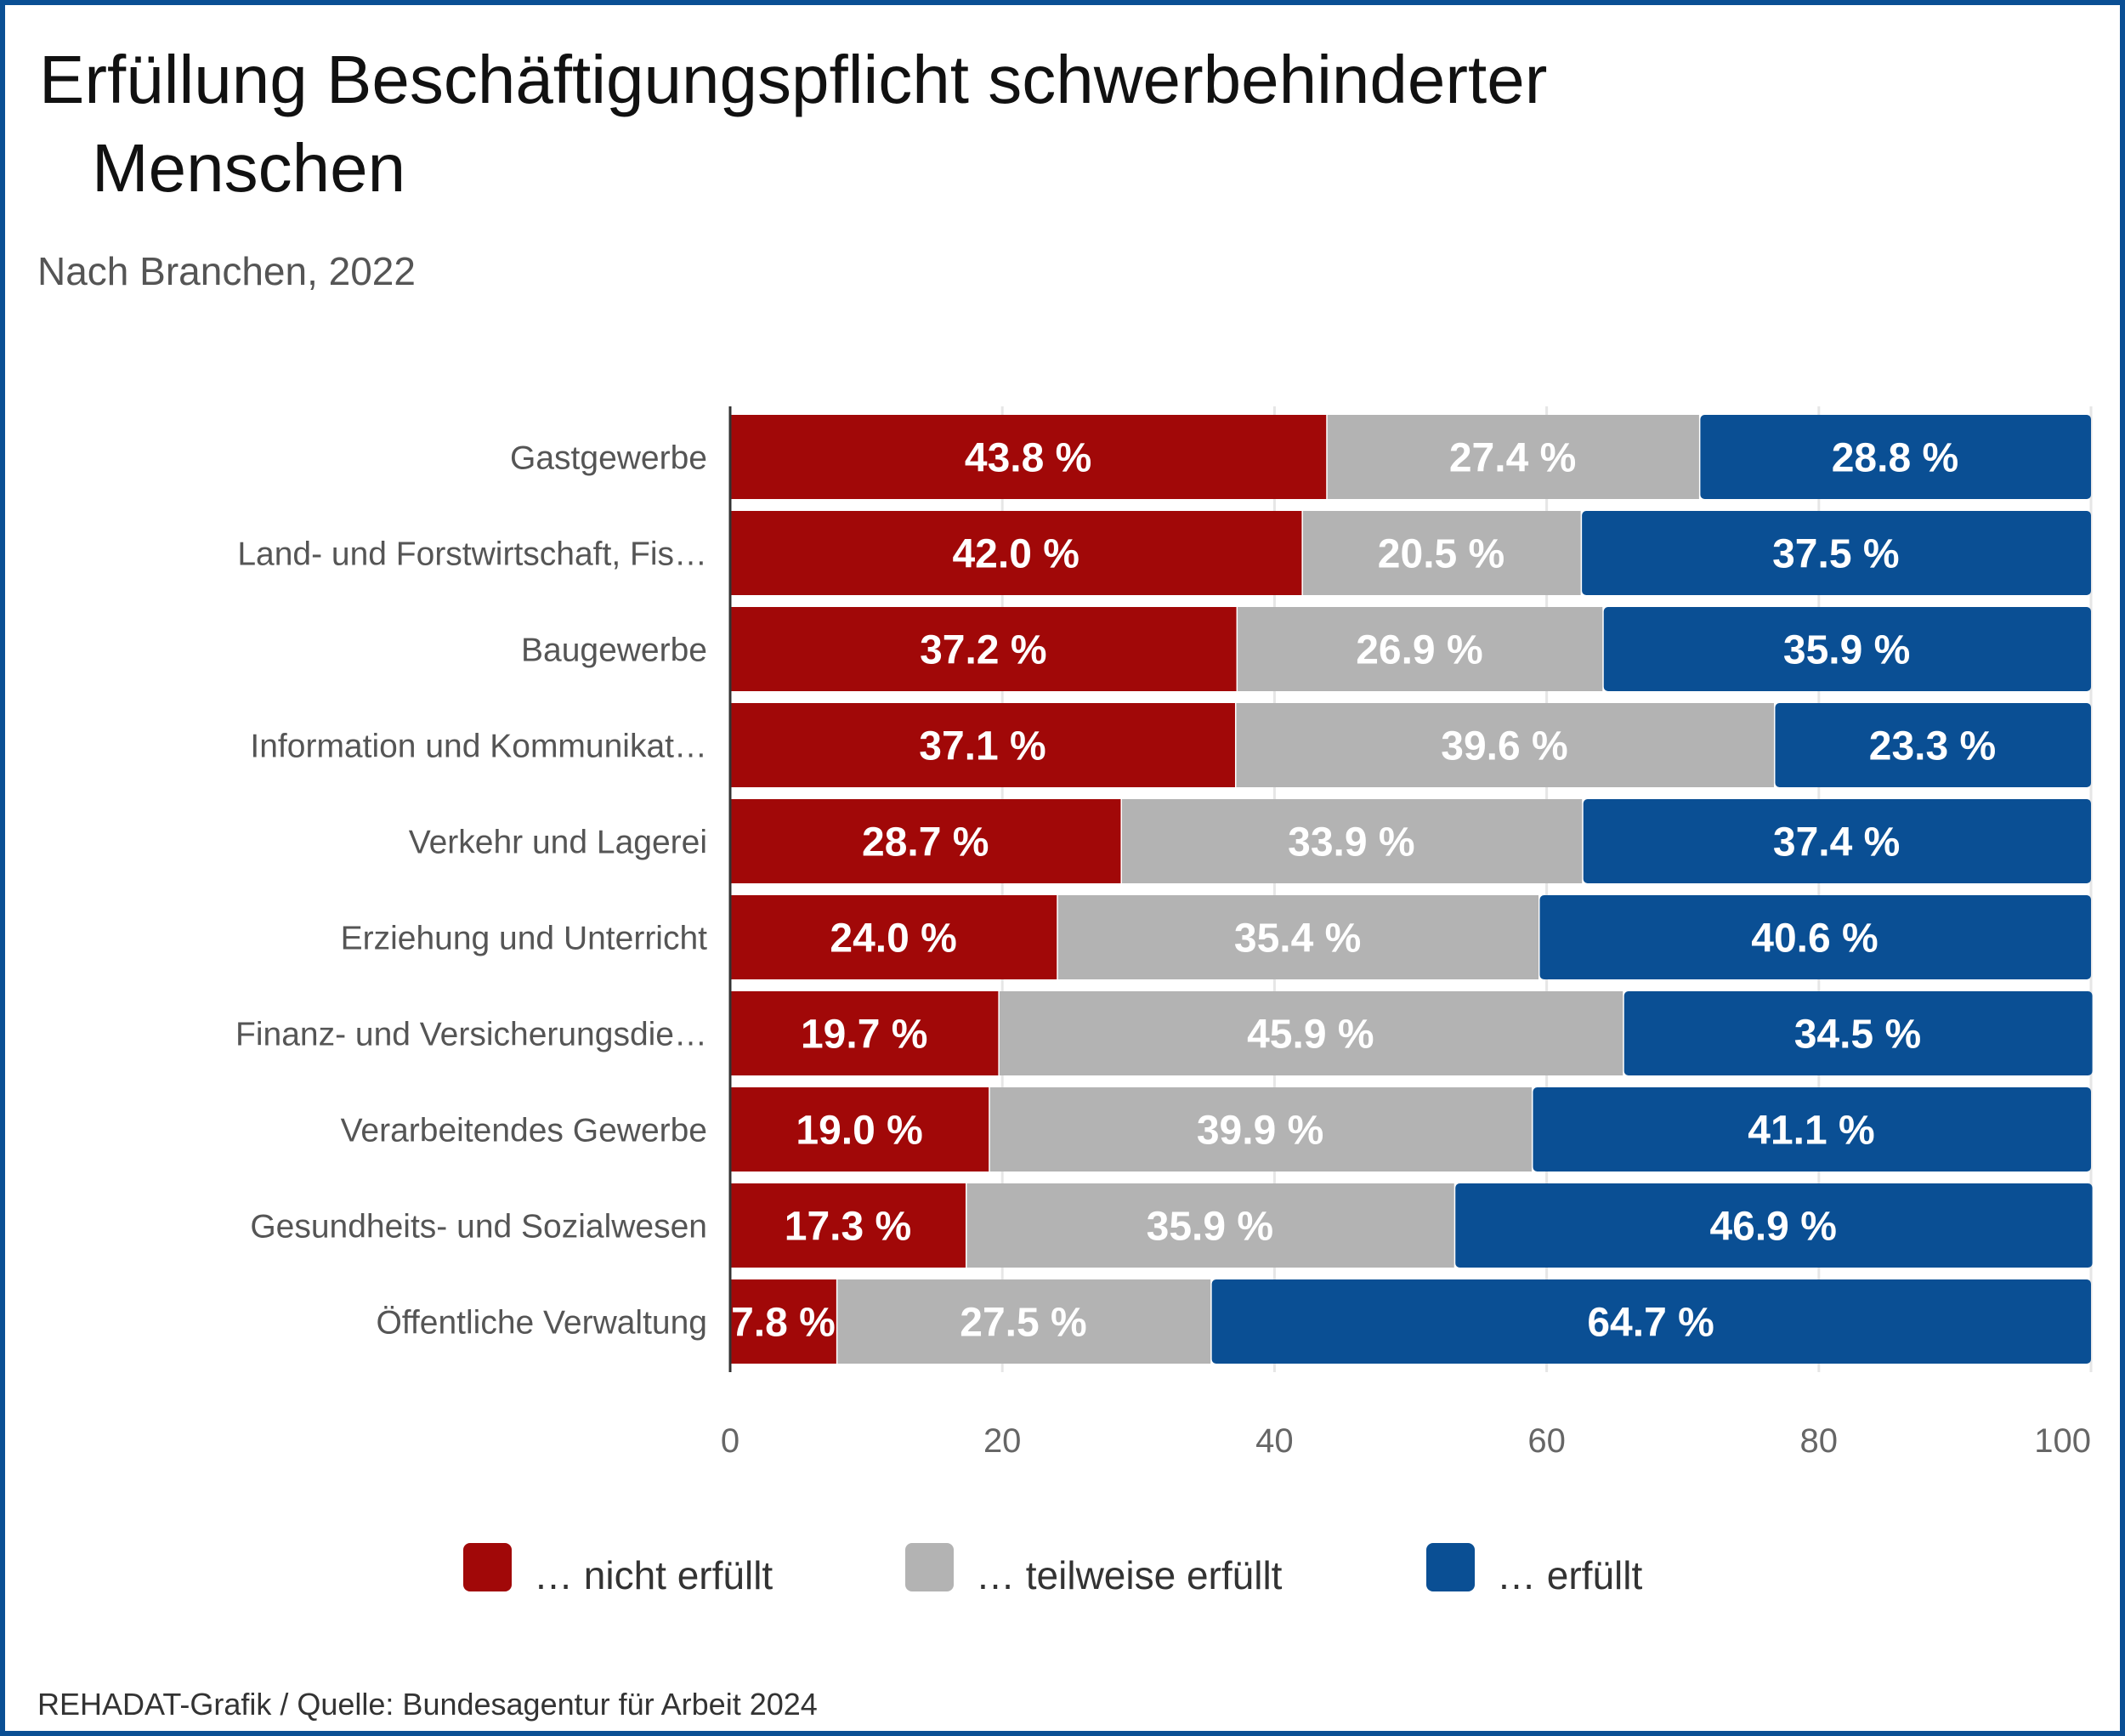 This screenshot has height=1736, width=2125. I want to click on x-tick-label: 80, so click(1819, 1441).